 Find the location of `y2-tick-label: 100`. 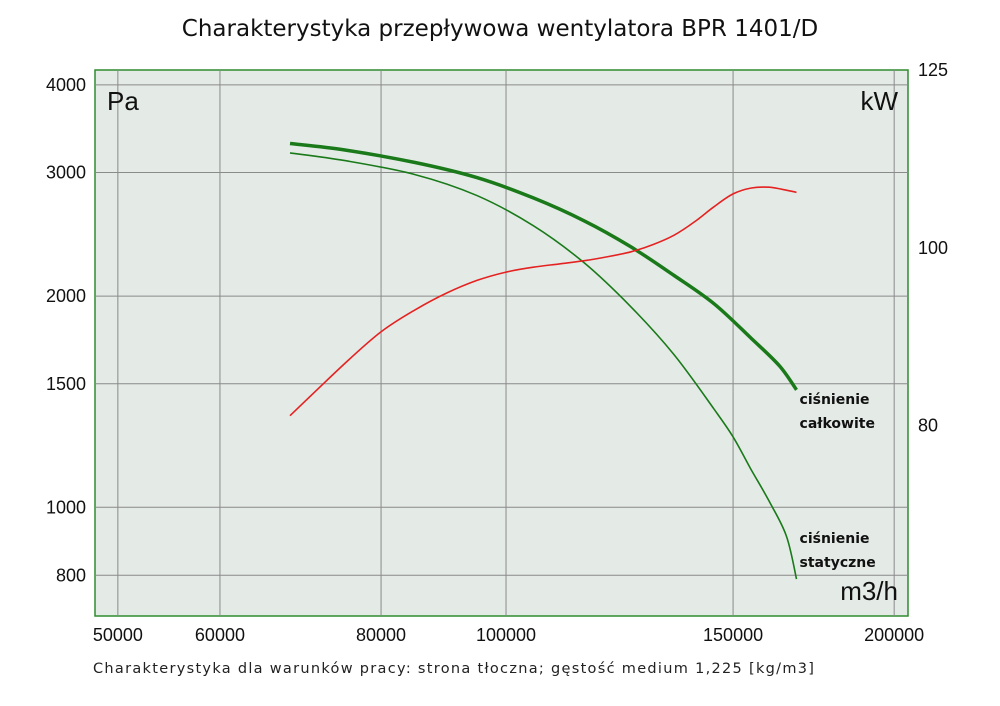

y2-tick-label: 100 is located at coordinates (933, 248).